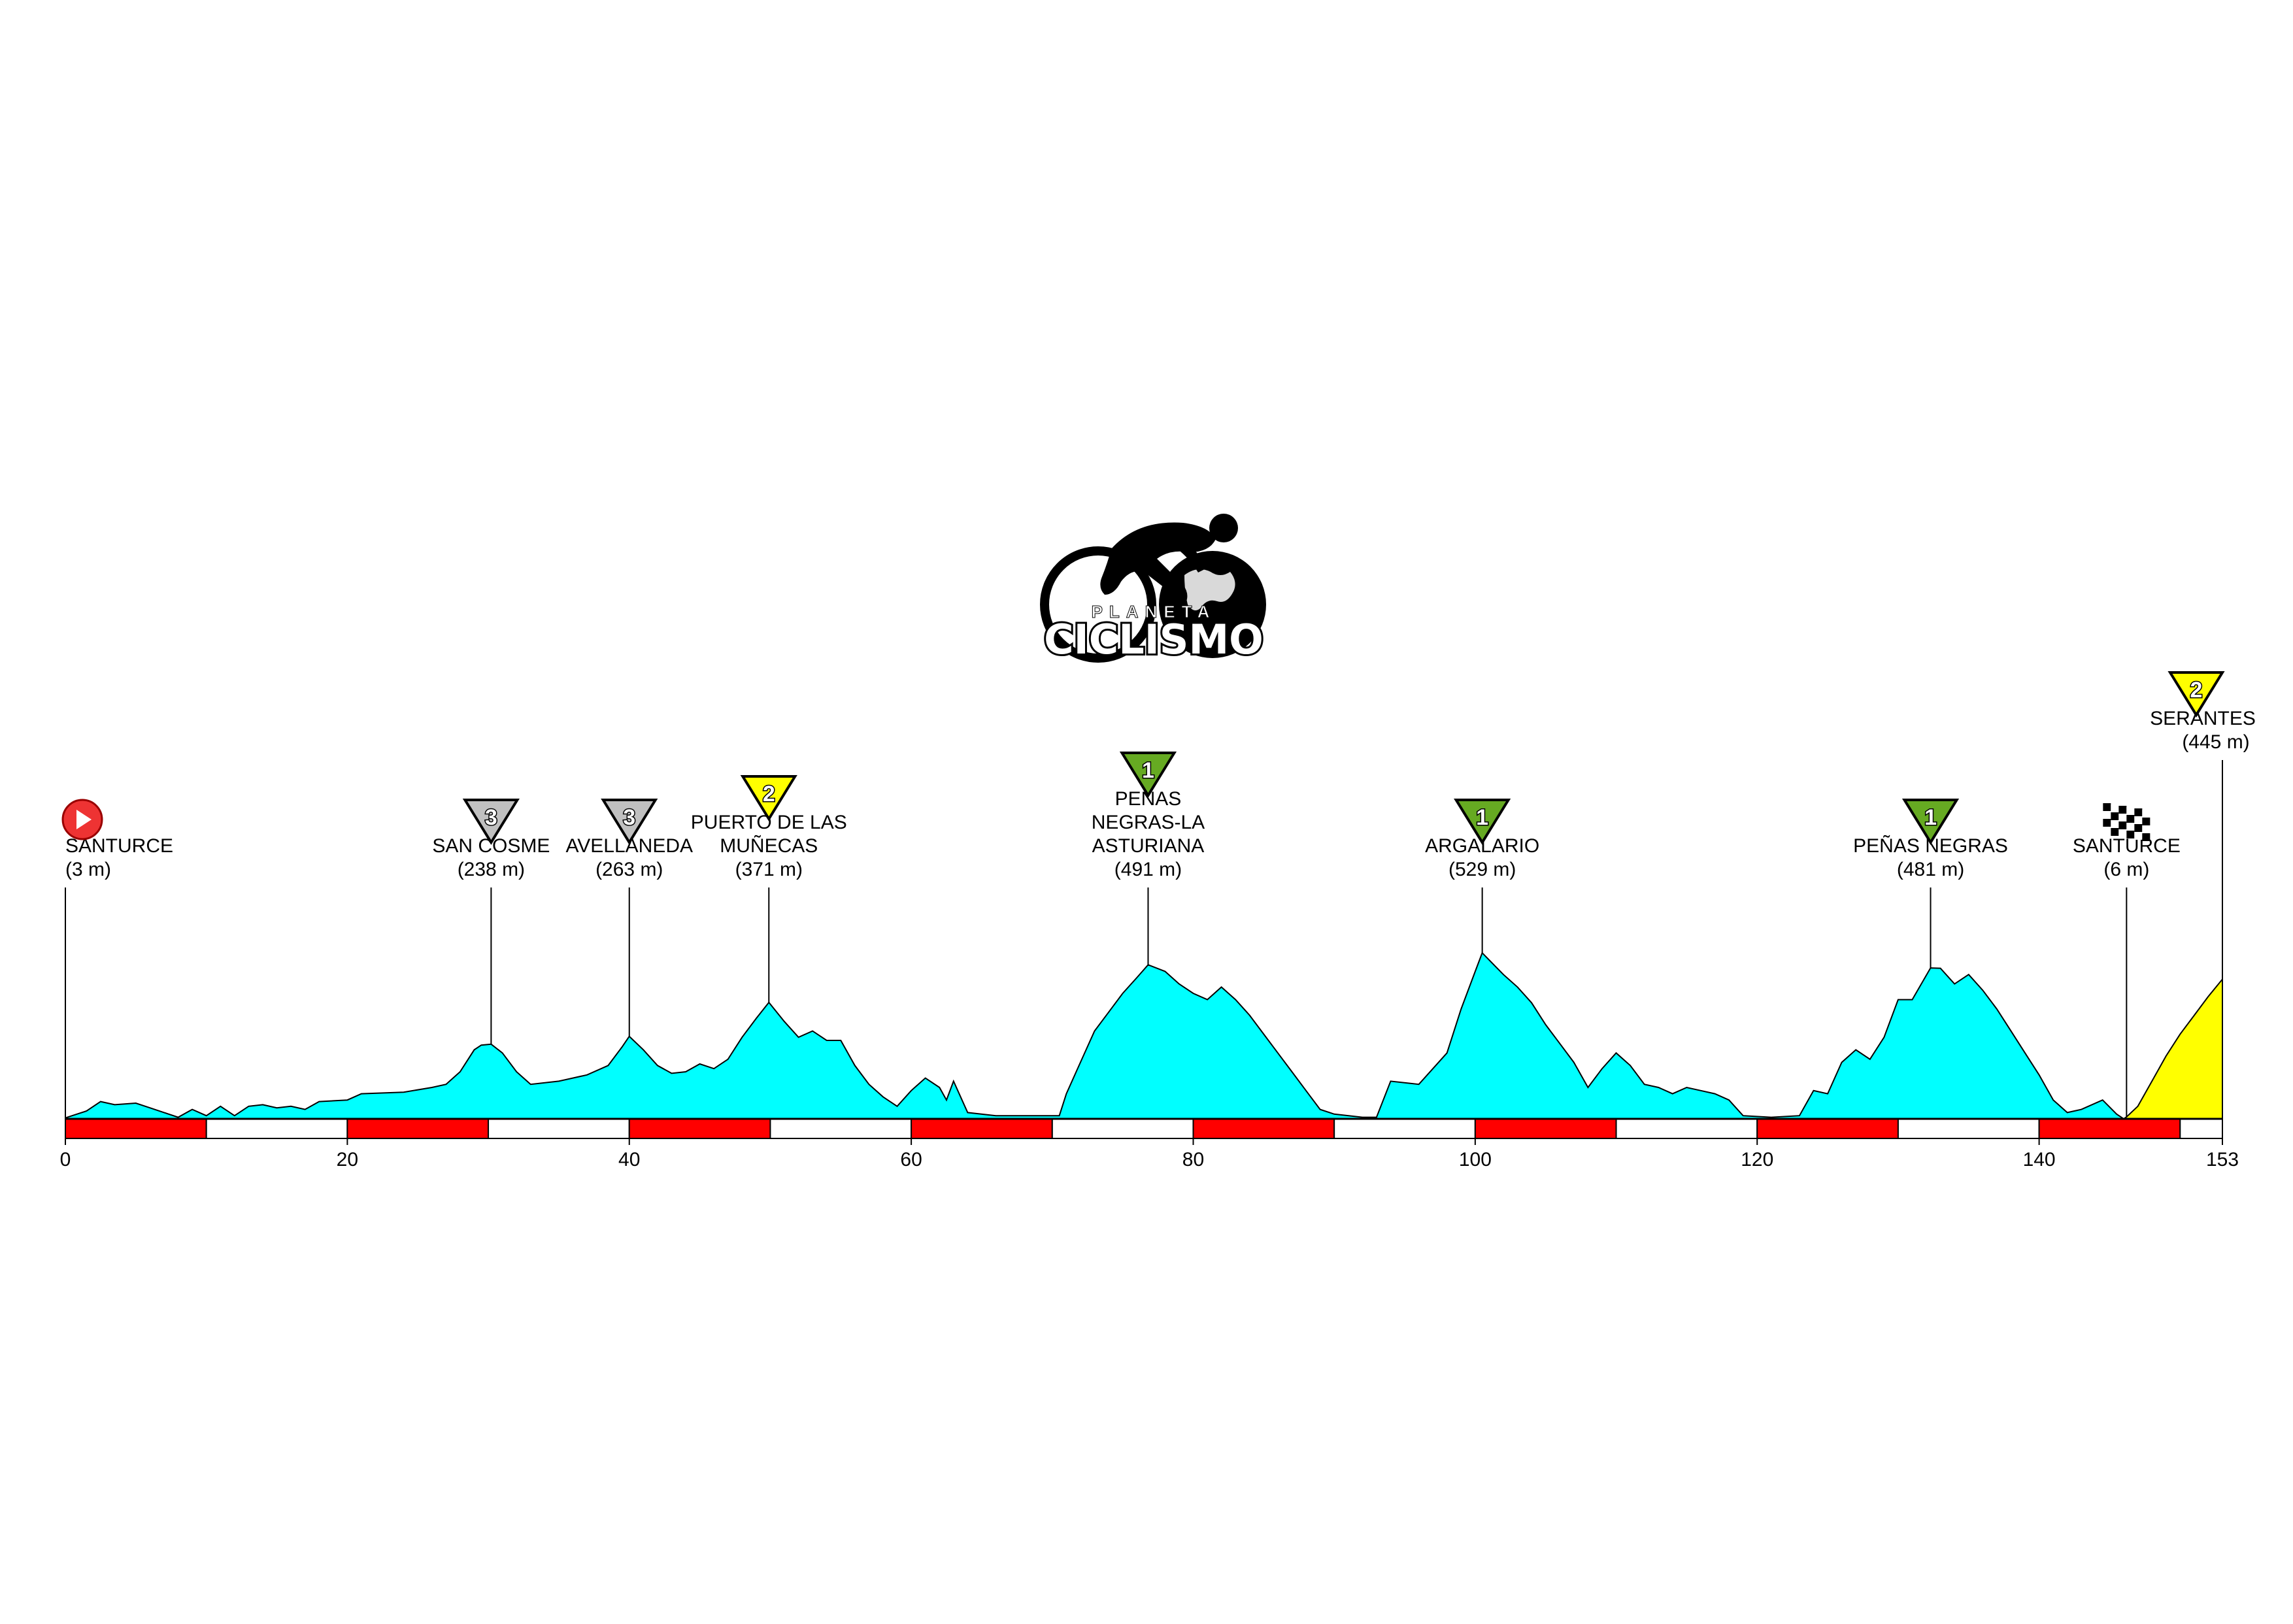  What do you see at coordinates (347, 1159) in the screenshot?
I see `x-tick-label: 20` at bounding box center [347, 1159].